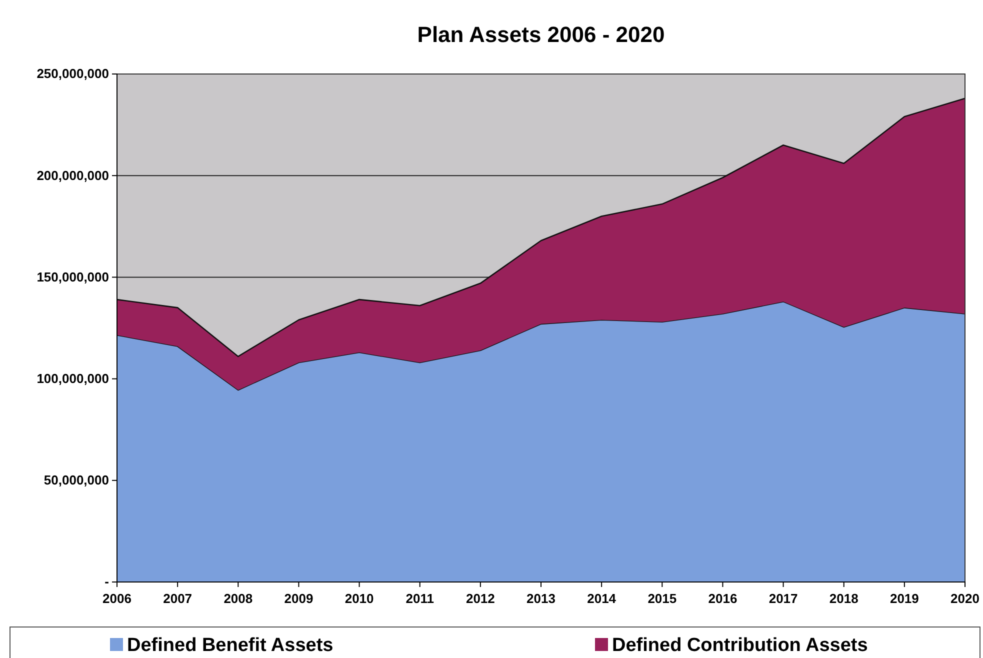 This screenshot has width=983, height=658. I want to click on x-tick-label: 2009, so click(299, 598).